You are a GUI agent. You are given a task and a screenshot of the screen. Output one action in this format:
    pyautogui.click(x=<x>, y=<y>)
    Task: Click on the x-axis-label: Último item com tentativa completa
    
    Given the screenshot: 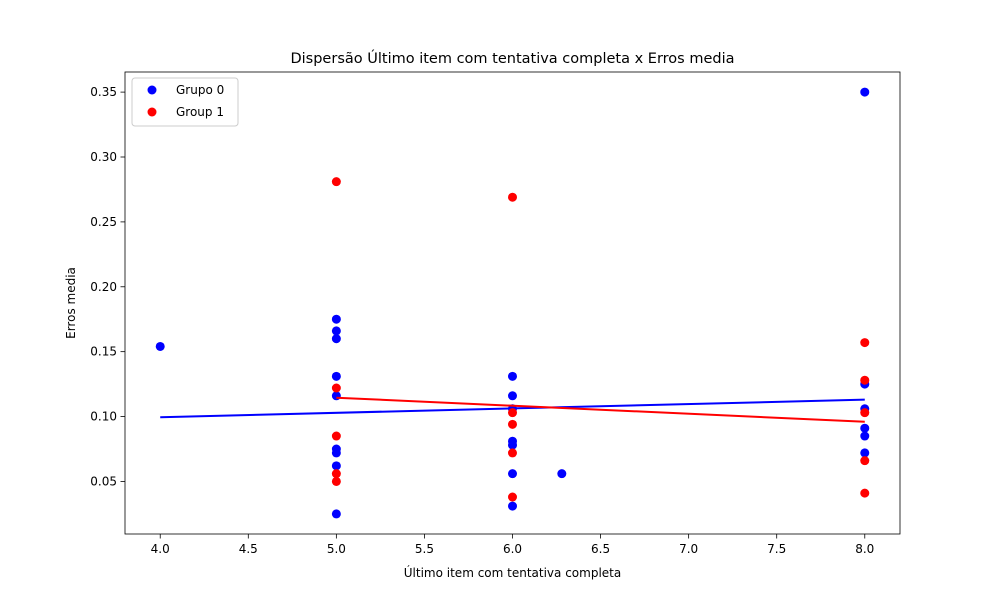 What is the action you would take?
    pyautogui.click(x=512, y=572)
    